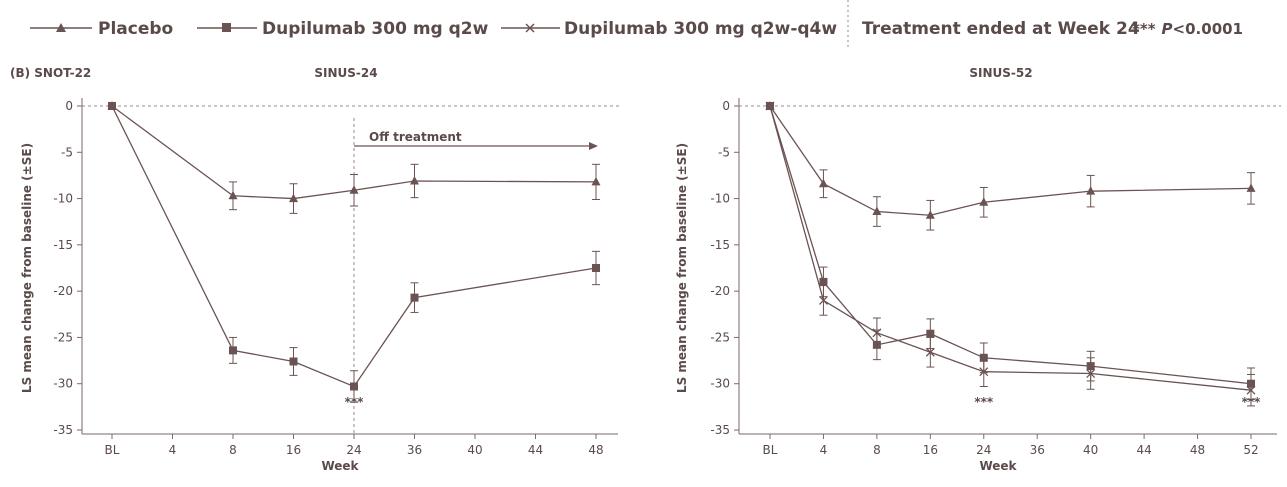 The height and width of the screenshot is (487, 1287). I want to click on legend-label-dup-q2w: Dupilumab 300 mg q2w, so click(375, 29).